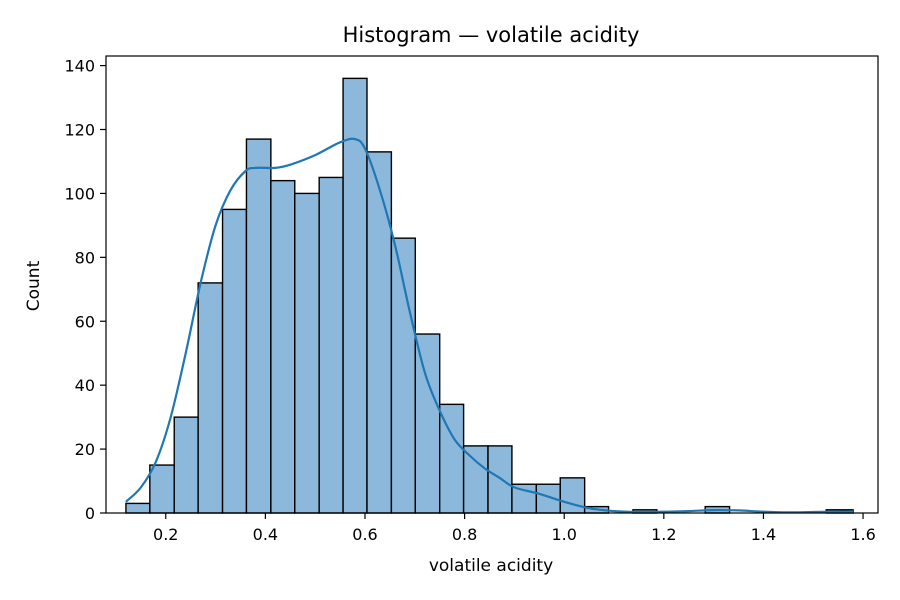 This screenshot has height=600, width=900. Describe the element at coordinates (763, 534) in the screenshot. I see `x-tick-label: 1.4` at that location.